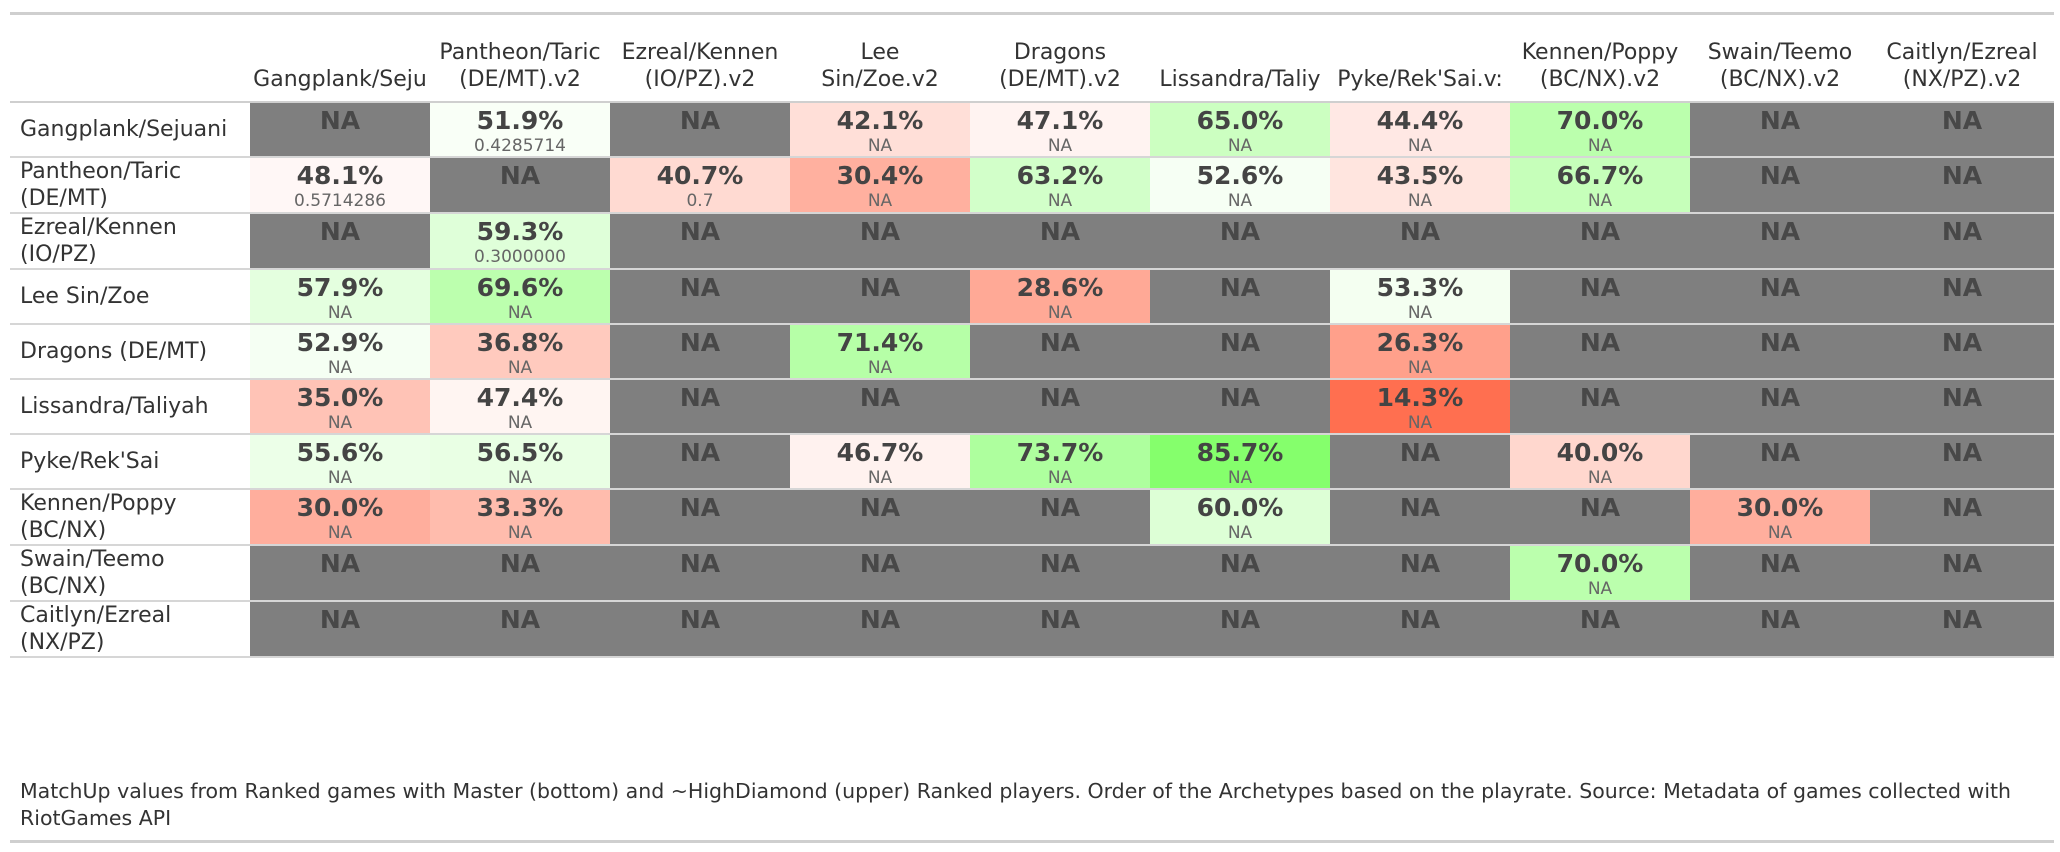 The image size is (2060, 852). Describe the element at coordinates (1060, 462) in the screenshot. I see `matchup-cell: 73.7% NA` at that location.